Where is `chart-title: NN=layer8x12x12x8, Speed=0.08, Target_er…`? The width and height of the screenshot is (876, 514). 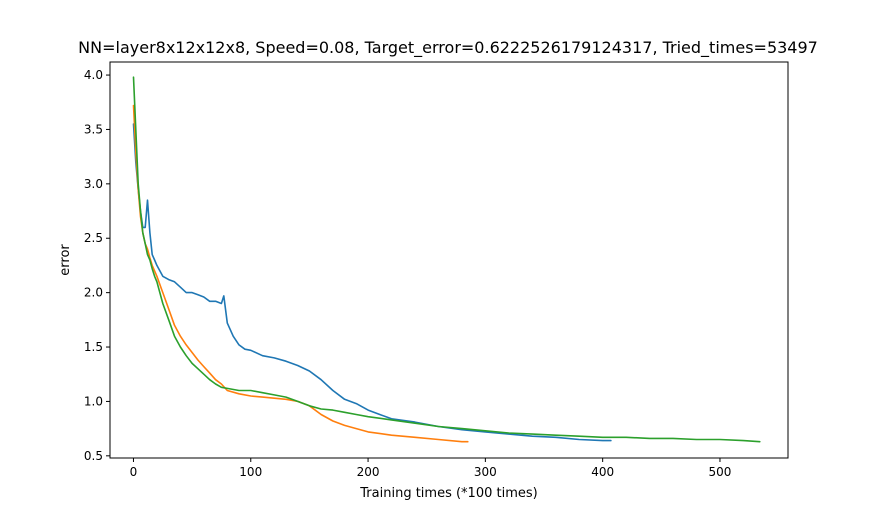 chart-title: NN=layer8x12x12x8, Speed=0.08, Target_er… is located at coordinates (448, 48).